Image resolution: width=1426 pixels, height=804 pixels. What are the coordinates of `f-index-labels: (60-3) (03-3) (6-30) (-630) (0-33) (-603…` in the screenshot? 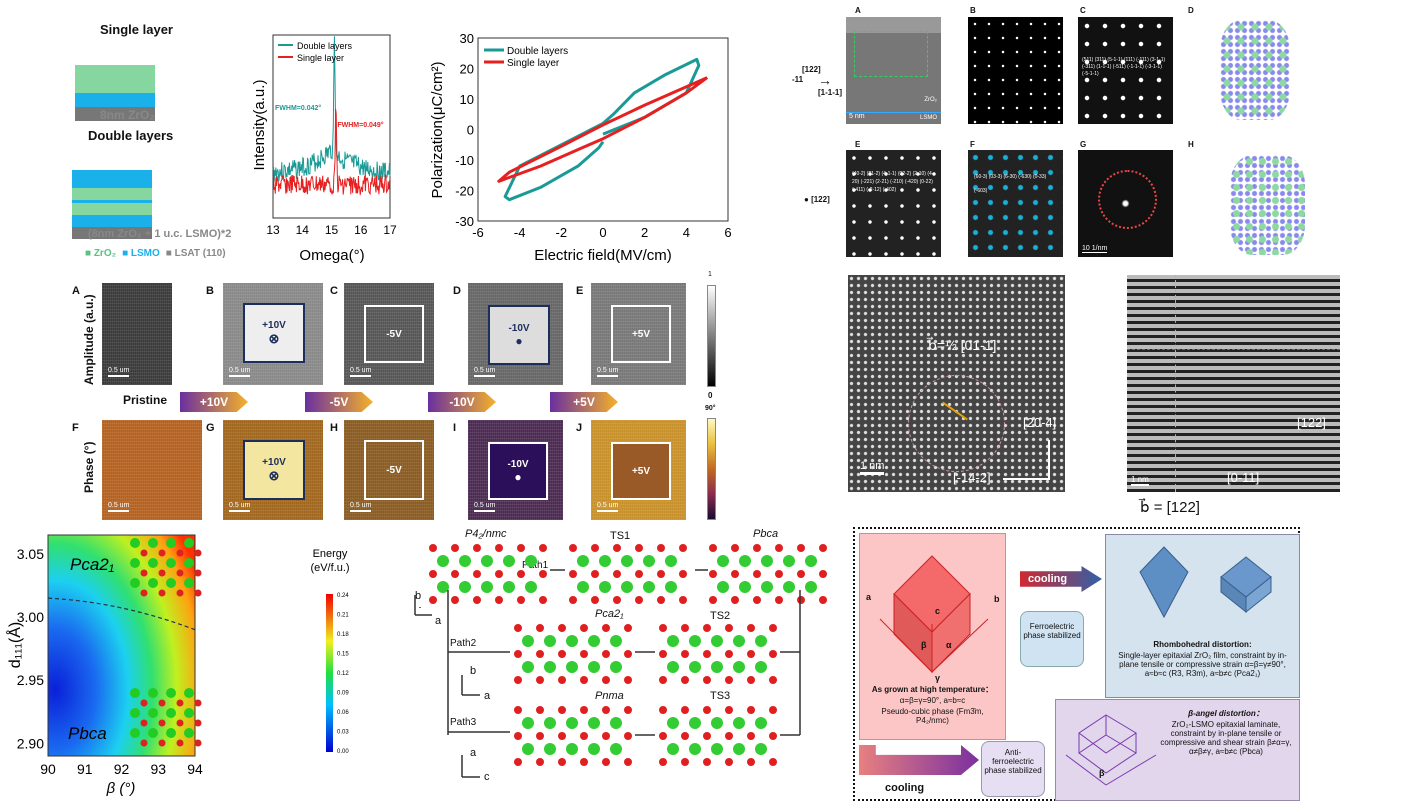 It's located at (1010, 184).